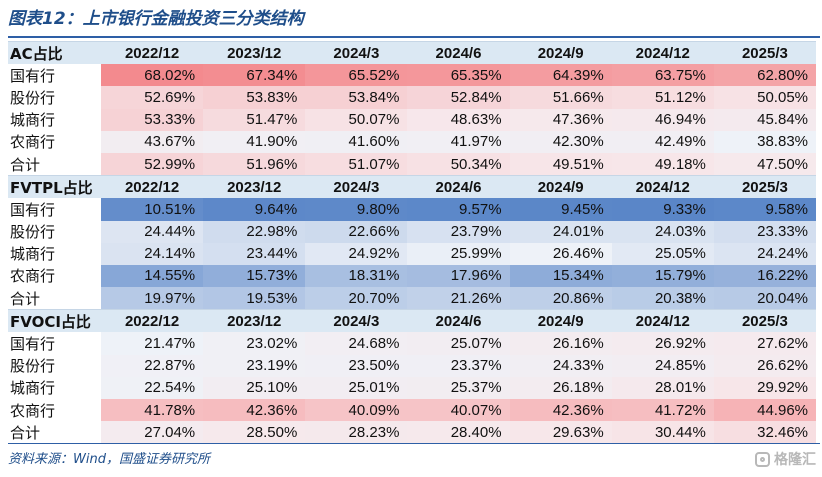 This screenshot has height=477, width=822. Describe the element at coordinates (560, 432) in the screenshot. I see `value-cell: 29.63%` at that location.